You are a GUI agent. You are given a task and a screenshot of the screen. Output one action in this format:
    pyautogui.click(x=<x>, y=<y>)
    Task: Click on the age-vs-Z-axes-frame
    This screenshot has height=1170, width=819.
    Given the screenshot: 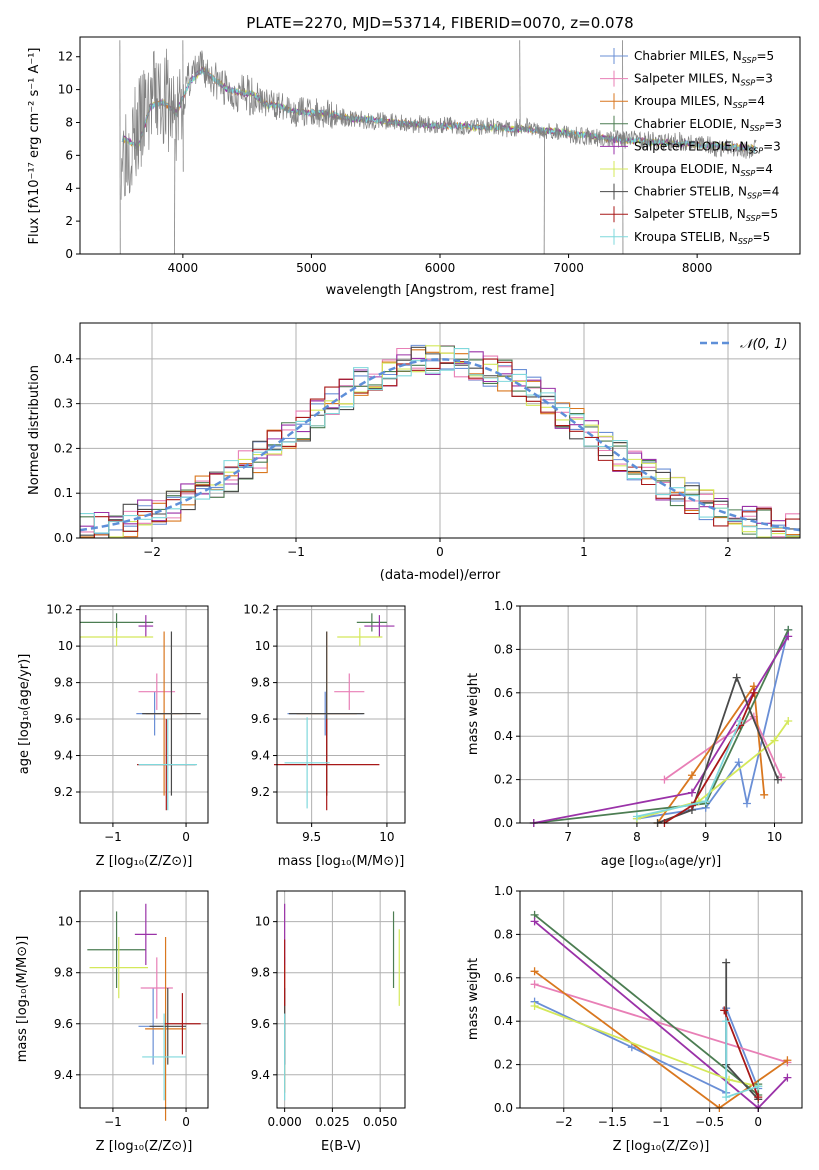 What is the action you would take?
    pyautogui.click(x=144, y=714)
    